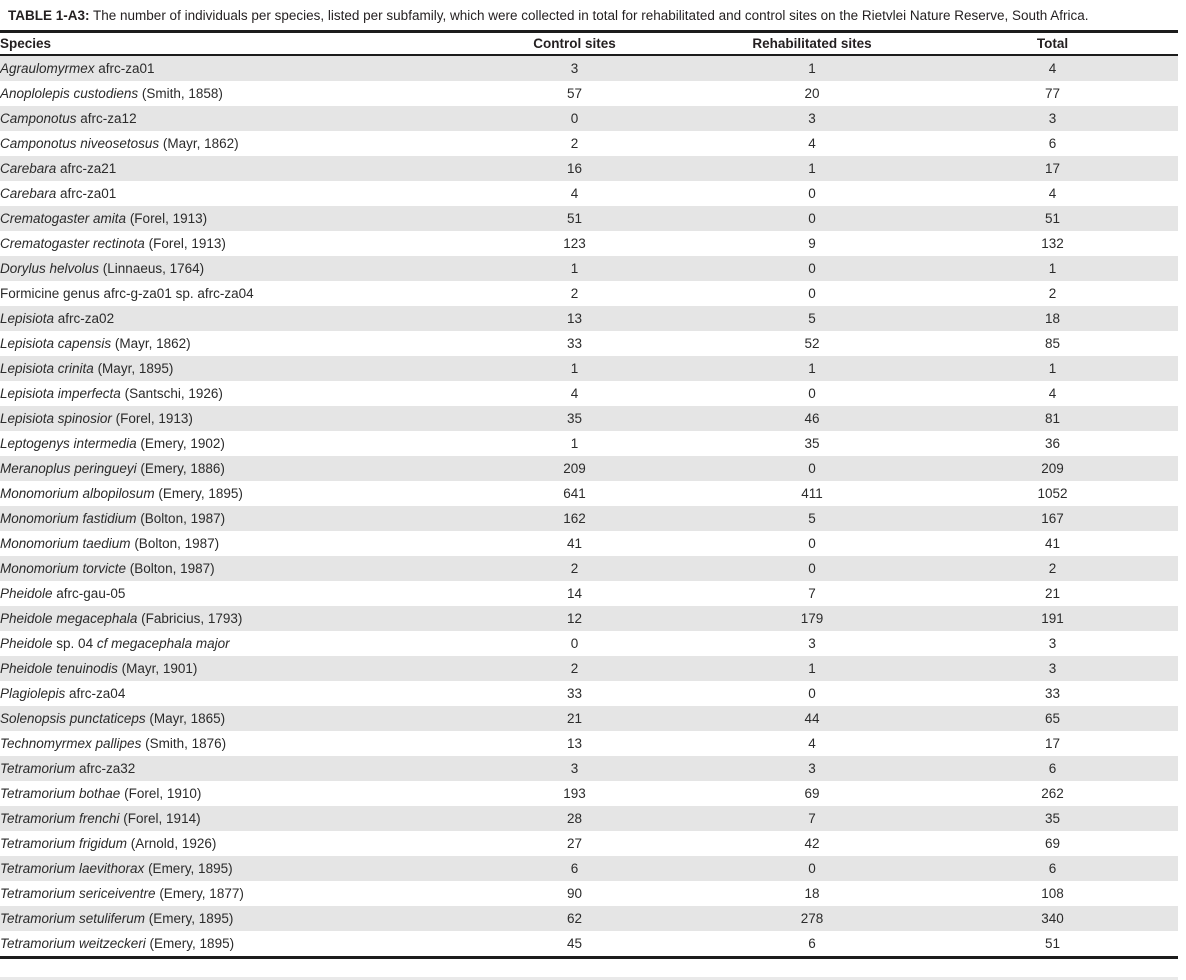 The width and height of the screenshot is (1186, 980). Describe the element at coordinates (1052, 818) in the screenshot. I see `total-cell: 35` at that location.